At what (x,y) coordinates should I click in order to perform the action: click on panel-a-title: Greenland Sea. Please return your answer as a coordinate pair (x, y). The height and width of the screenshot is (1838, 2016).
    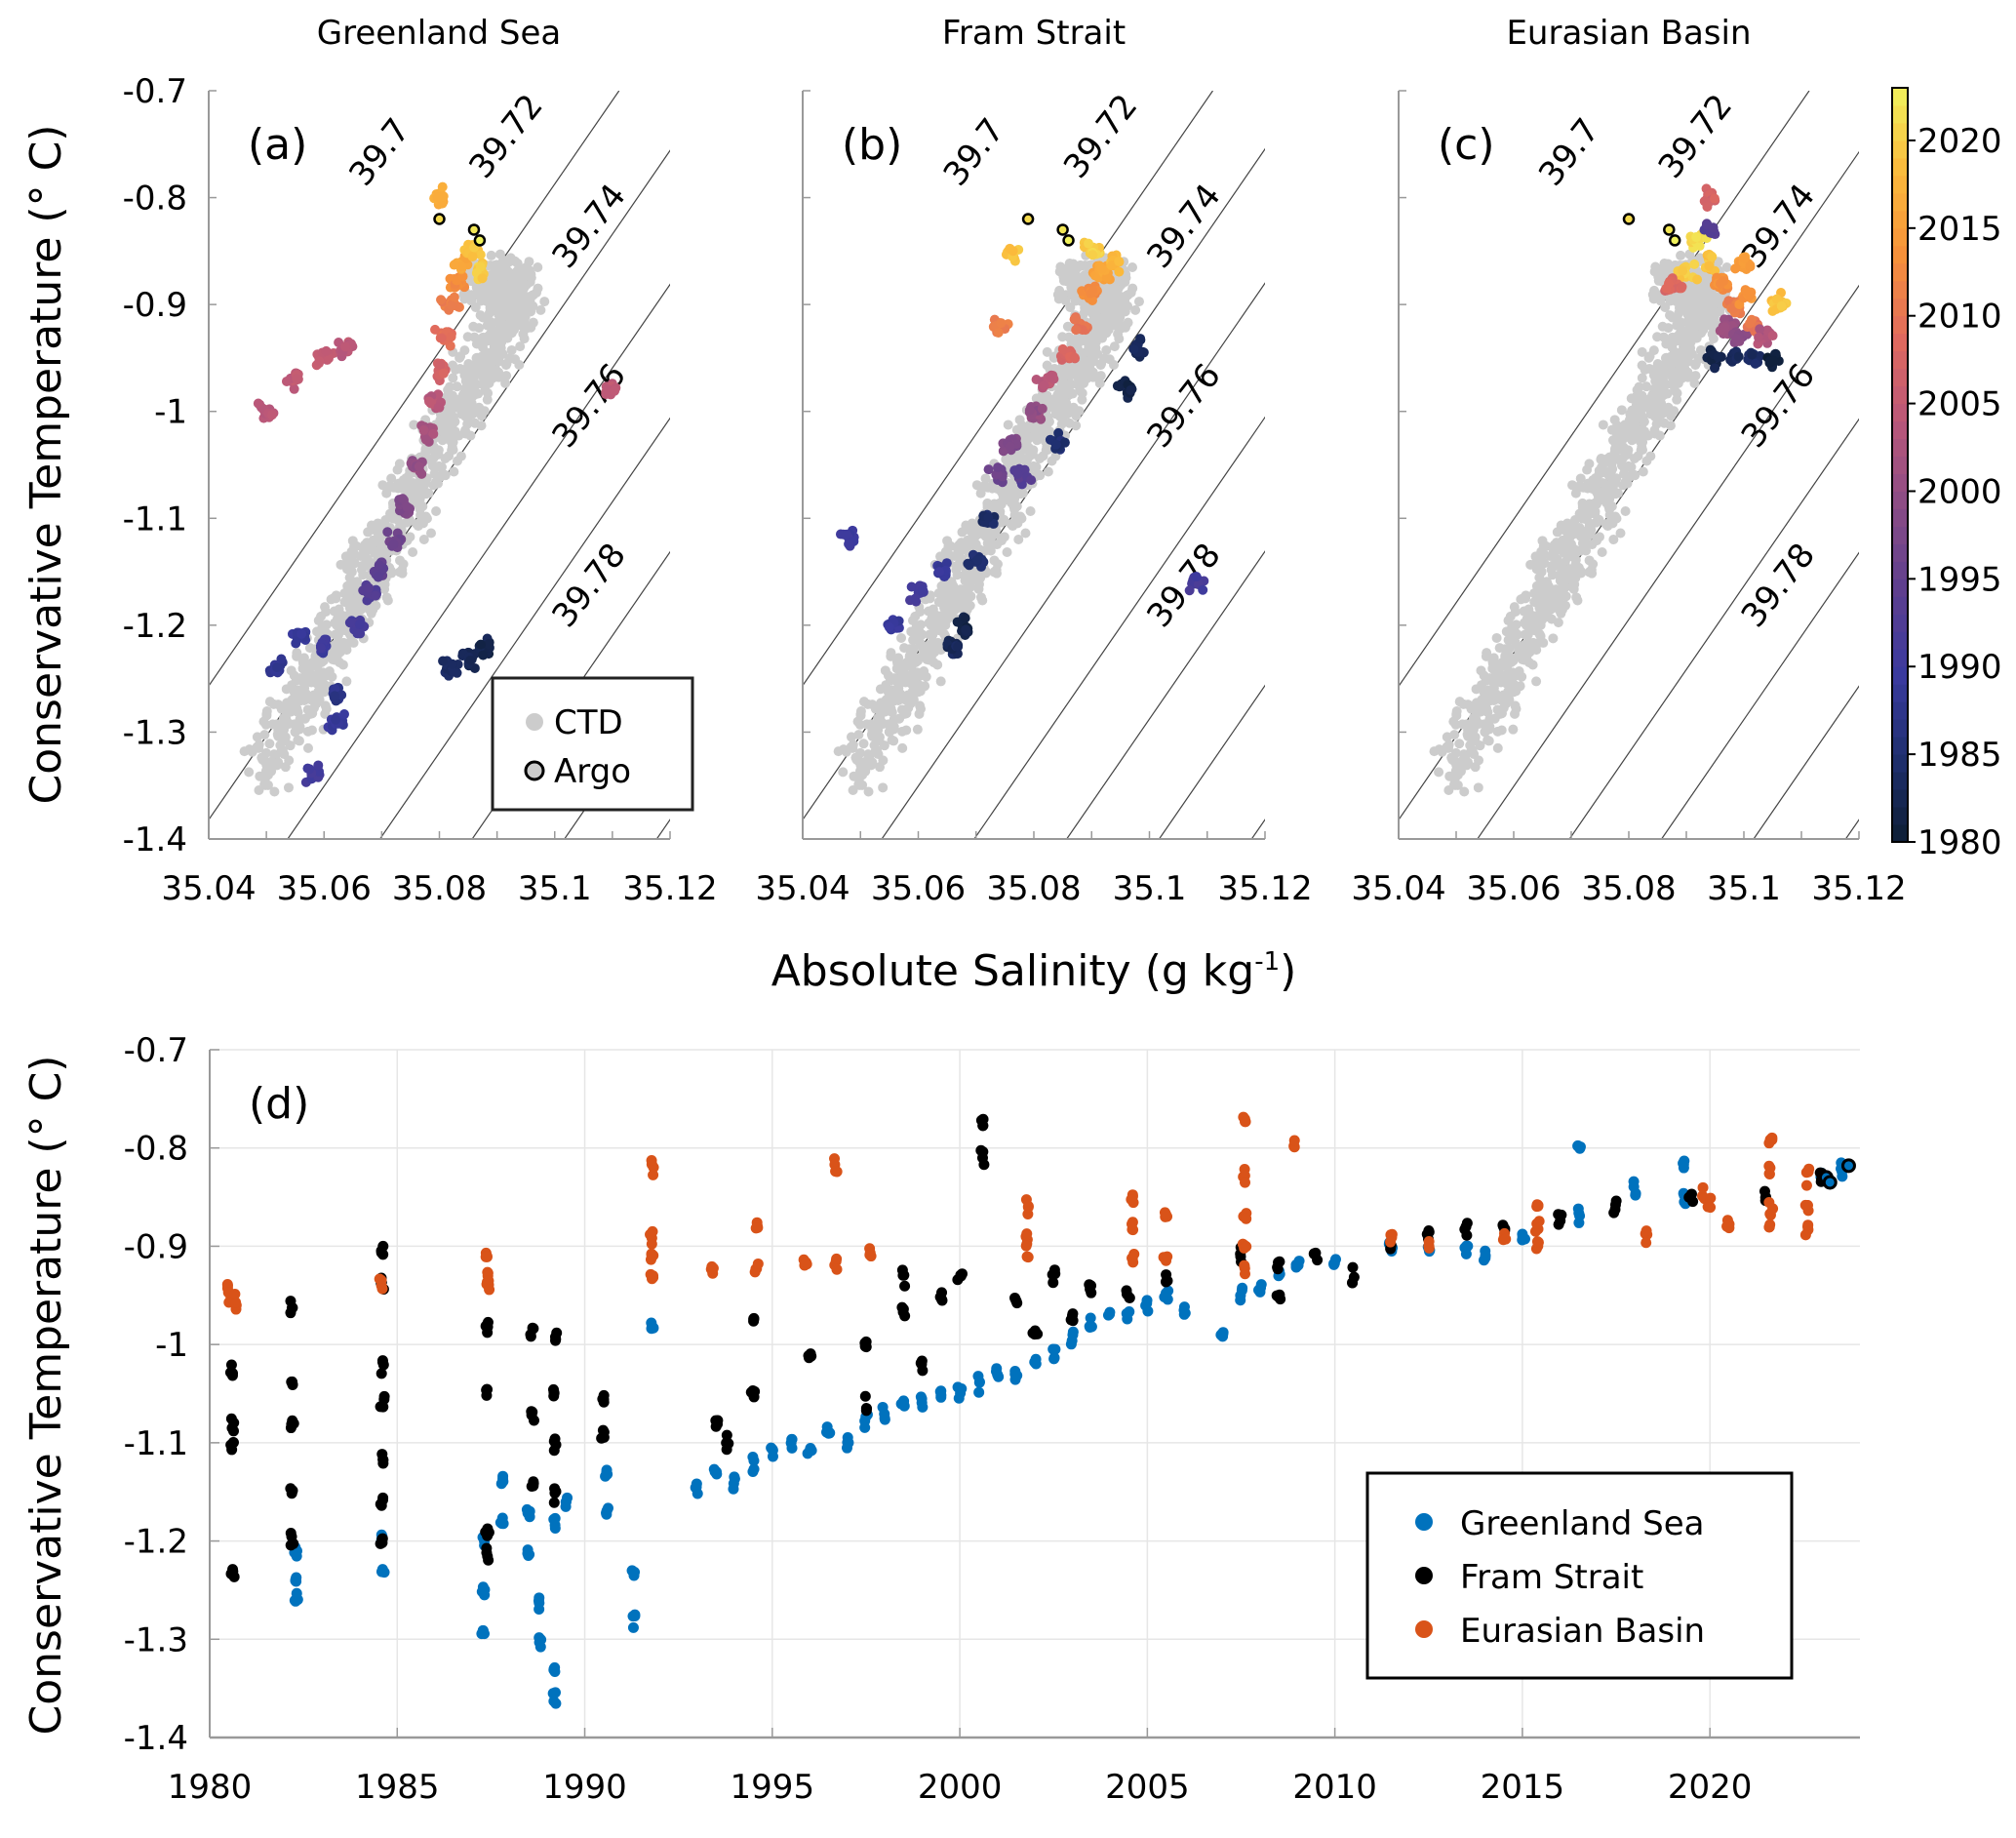
    Looking at the image, I should click on (439, 33).